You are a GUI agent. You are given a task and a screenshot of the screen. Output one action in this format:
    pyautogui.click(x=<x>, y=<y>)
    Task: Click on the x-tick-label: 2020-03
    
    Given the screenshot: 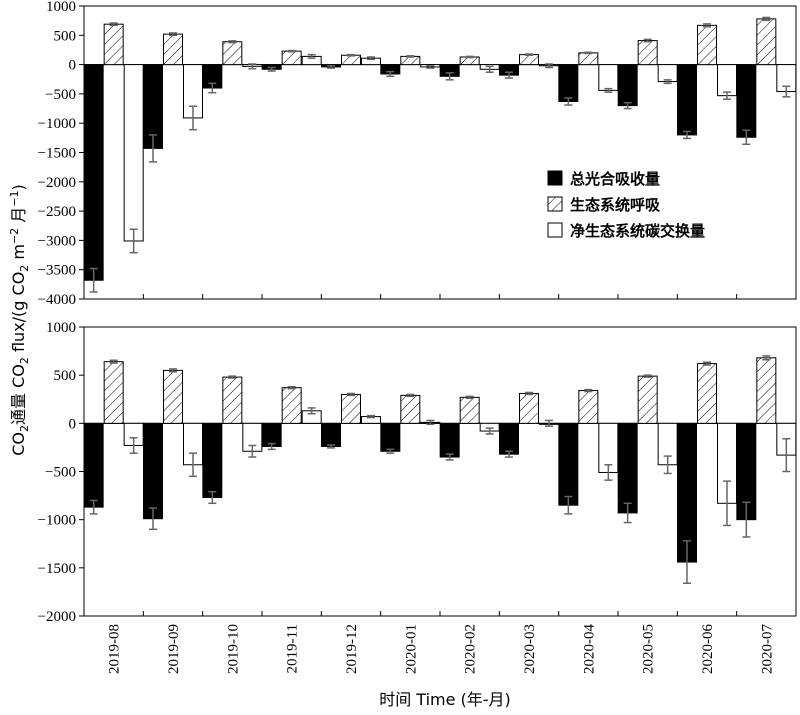 What is the action you would take?
    pyautogui.click(x=530, y=649)
    